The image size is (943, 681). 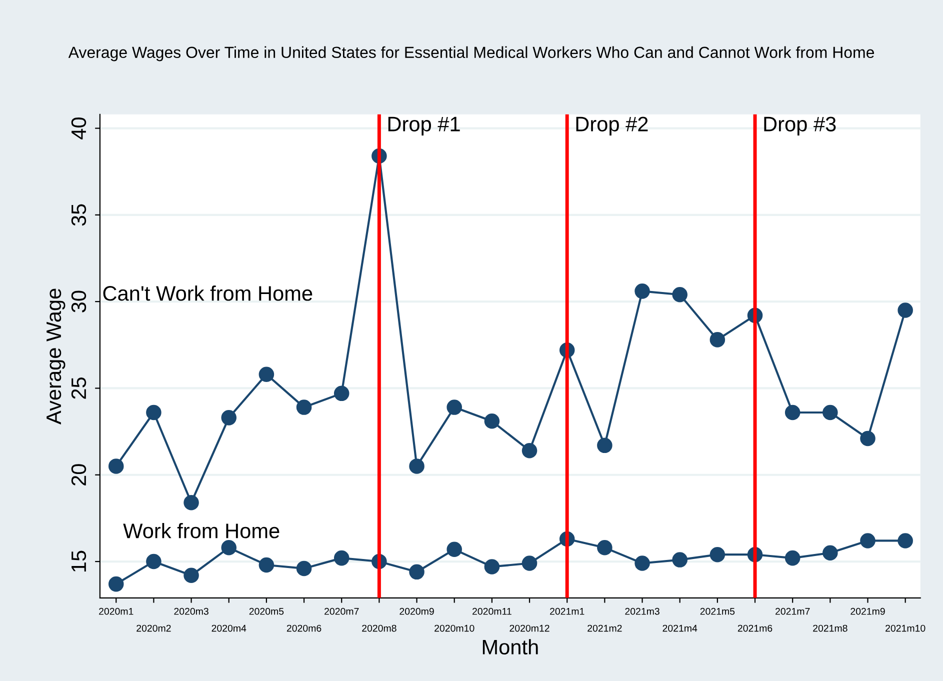 I want to click on chart-title: Average Wages Over Time in United States for Essential Medical Workers Who Can and Cannot Work from Home, so click(x=471, y=54).